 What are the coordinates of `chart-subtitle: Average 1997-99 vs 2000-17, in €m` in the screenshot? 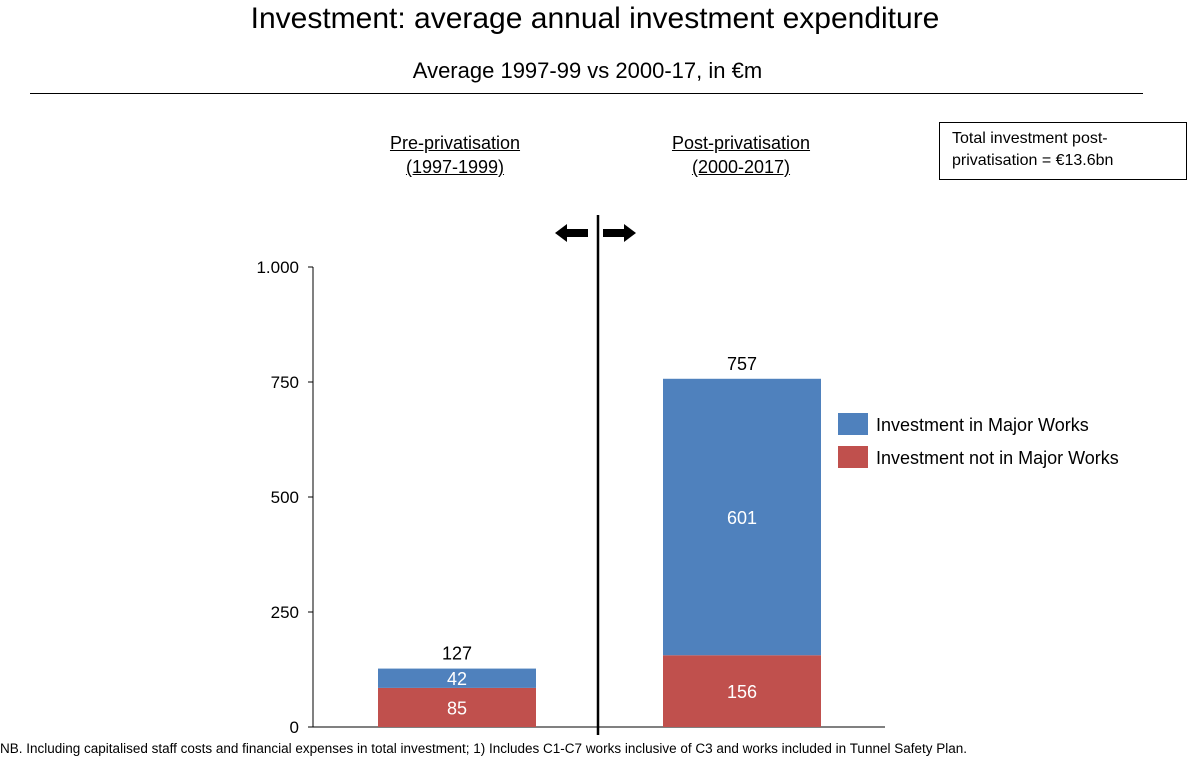 It's located at (587, 70).